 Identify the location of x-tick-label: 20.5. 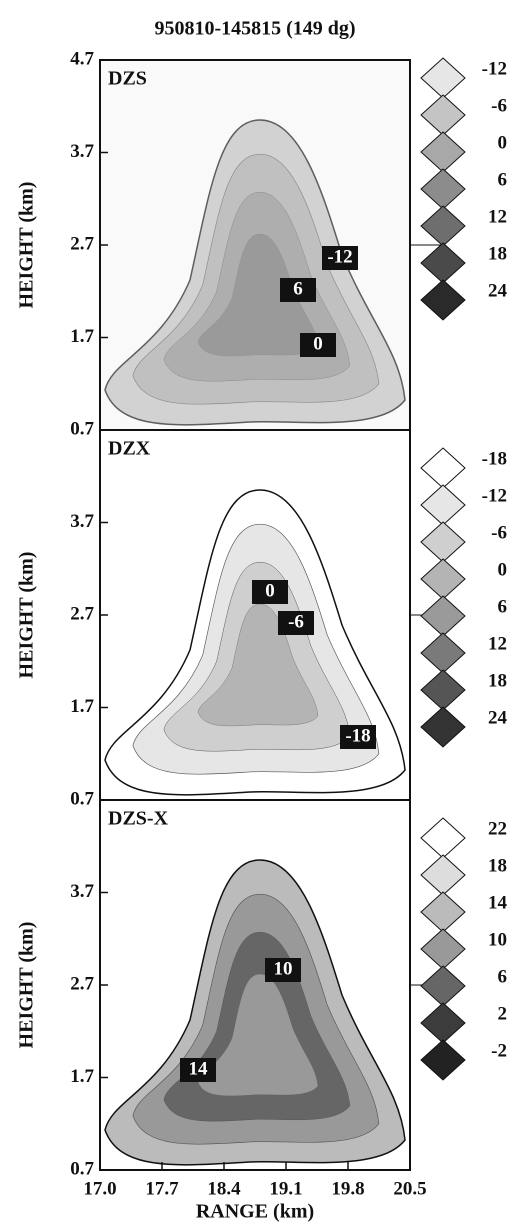
(409, 1188).